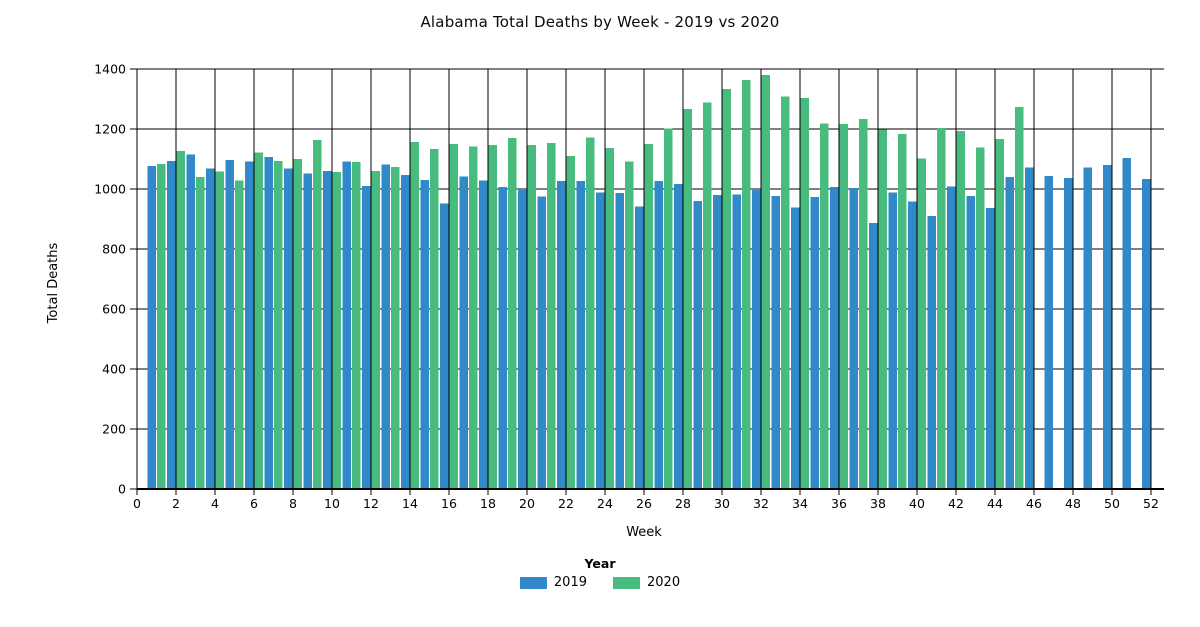  What do you see at coordinates (1151, 503) in the screenshot?
I see `x-tick-label: 52` at bounding box center [1151, 503].